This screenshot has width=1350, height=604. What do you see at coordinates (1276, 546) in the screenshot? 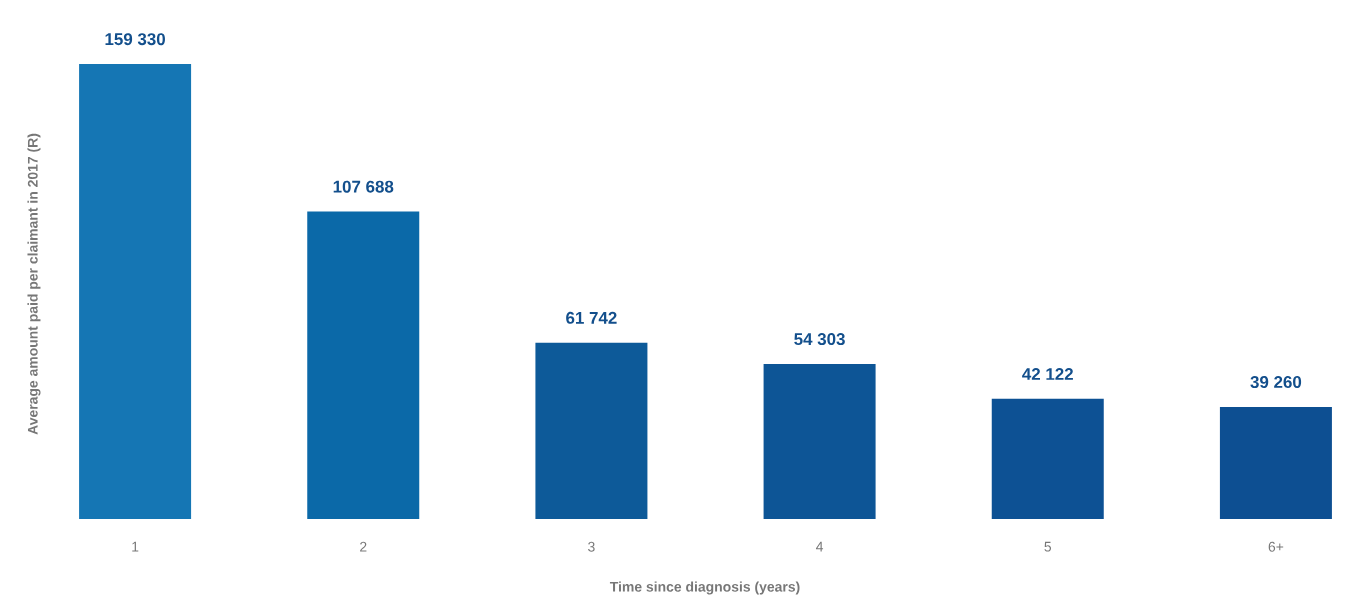
I see `x-tick-label: 6+` at bounding box center [1276, 546].